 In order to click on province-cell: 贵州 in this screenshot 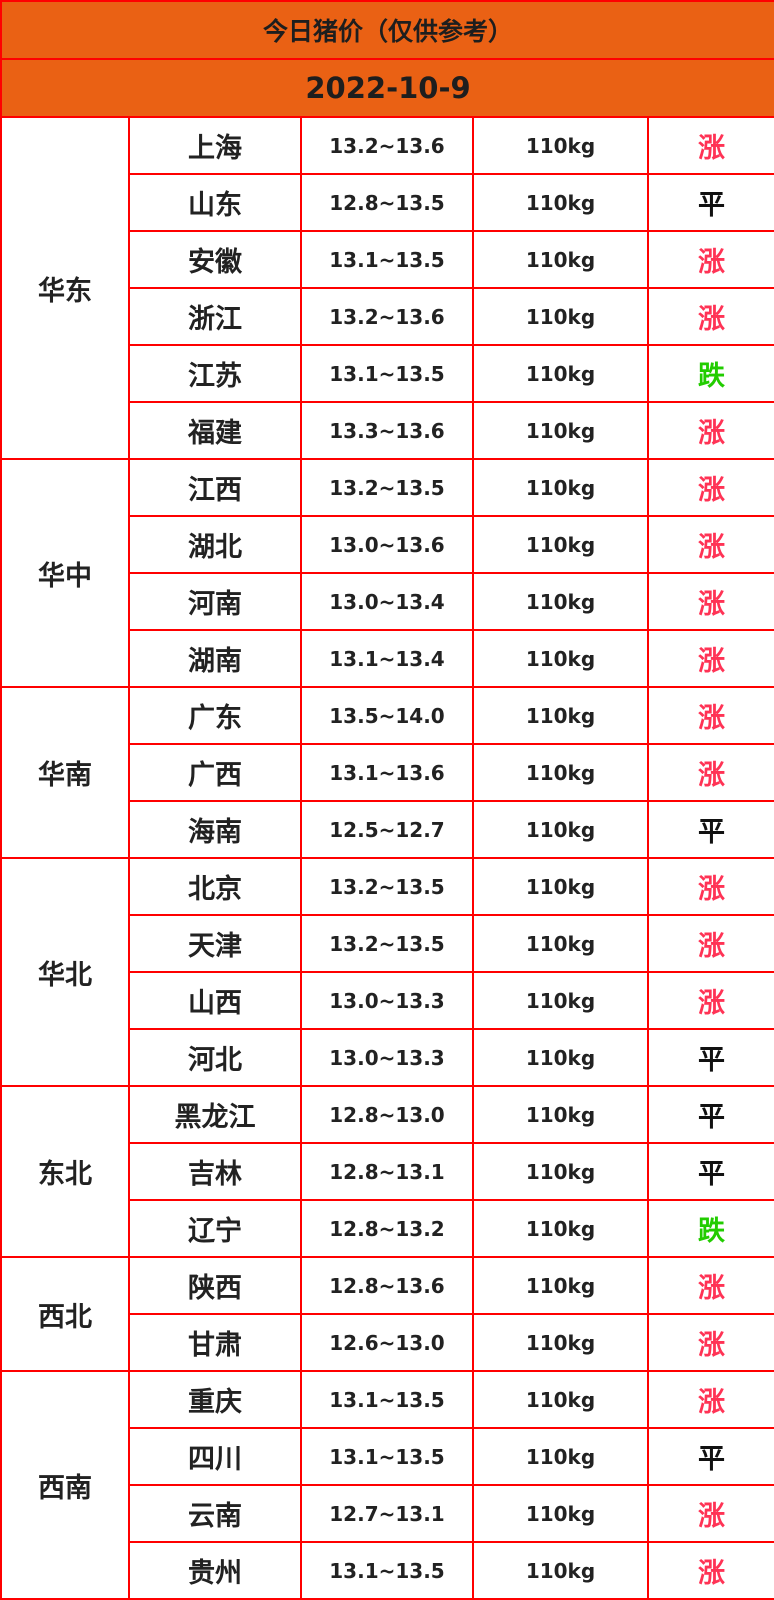, I will do `click(215, 1570)`.